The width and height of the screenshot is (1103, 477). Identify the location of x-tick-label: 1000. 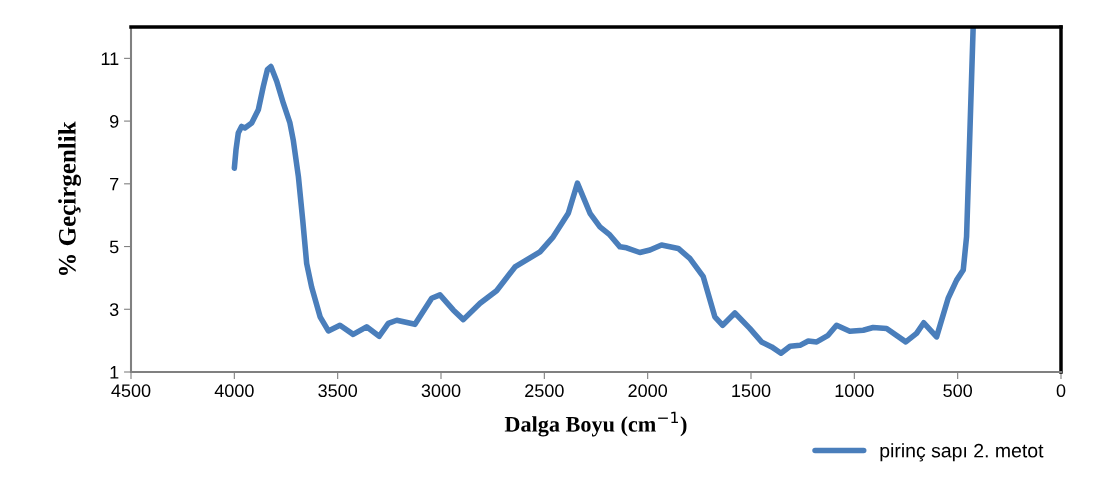
(854, 391).